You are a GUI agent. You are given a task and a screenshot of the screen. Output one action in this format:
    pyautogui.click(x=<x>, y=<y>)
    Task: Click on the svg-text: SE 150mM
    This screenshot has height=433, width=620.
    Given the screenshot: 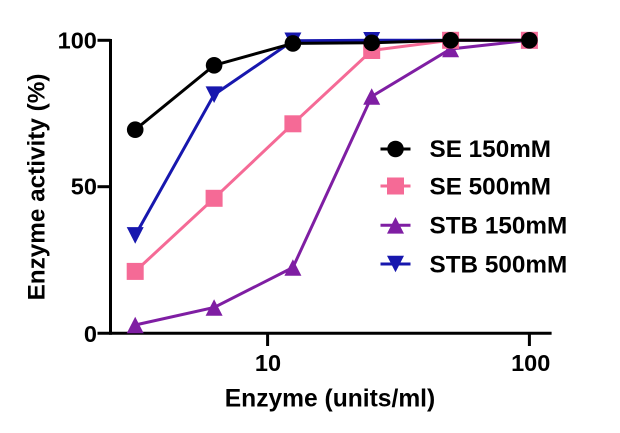 What is the action you would take?
    pyautogui.click(x=491, y=149)
    